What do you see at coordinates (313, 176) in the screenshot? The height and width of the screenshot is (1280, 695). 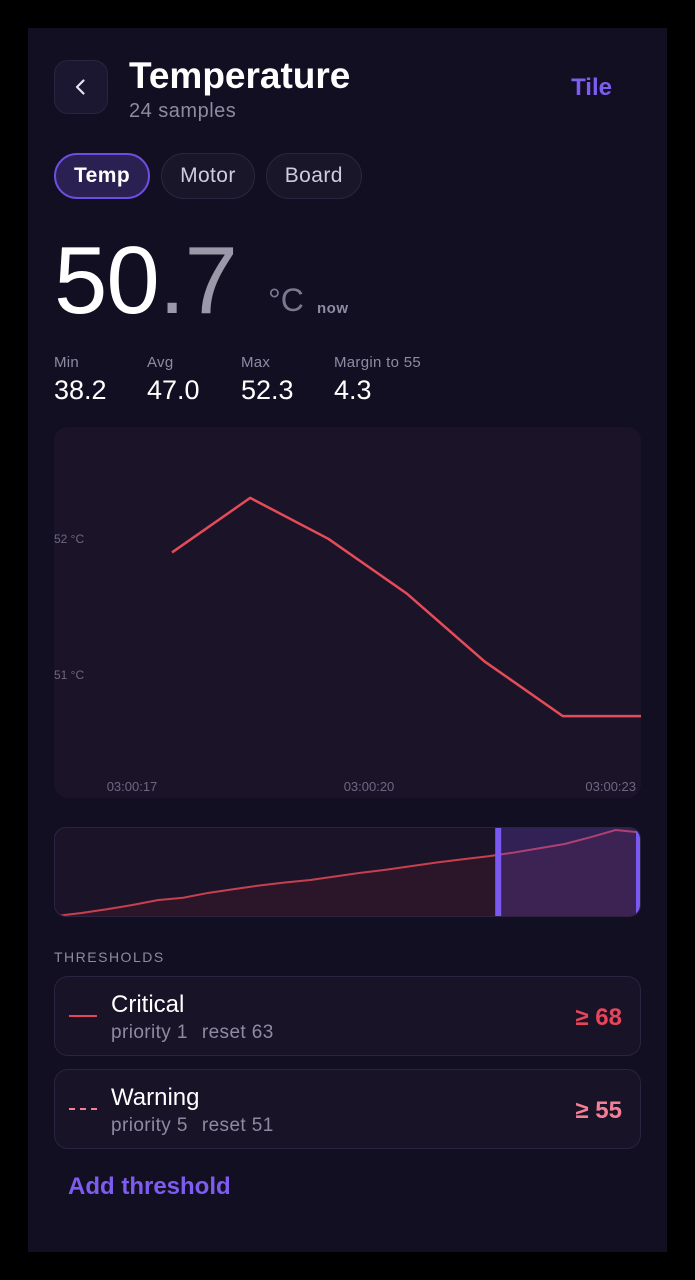 I see `tab-board: Board` at bounding box center [313, 176].